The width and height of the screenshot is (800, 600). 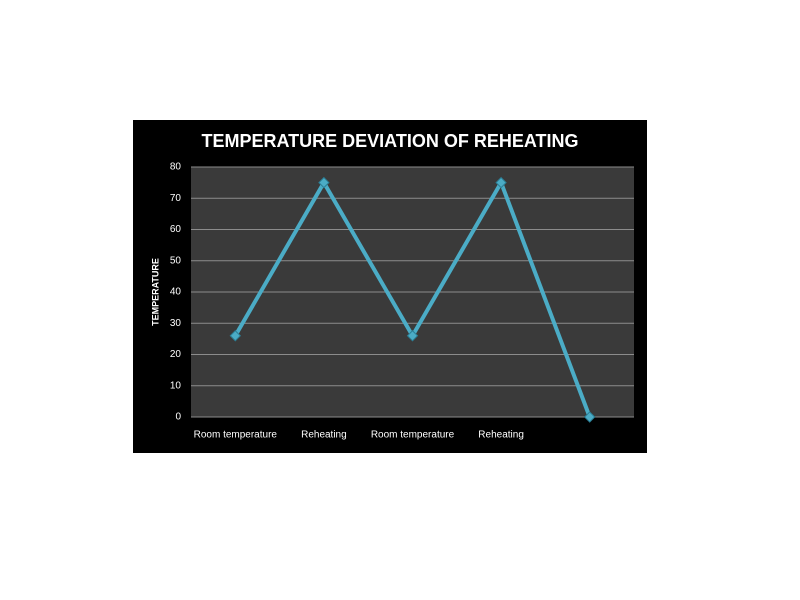 I want to click on y-tick-label: 70, so click(x=176, y=198).